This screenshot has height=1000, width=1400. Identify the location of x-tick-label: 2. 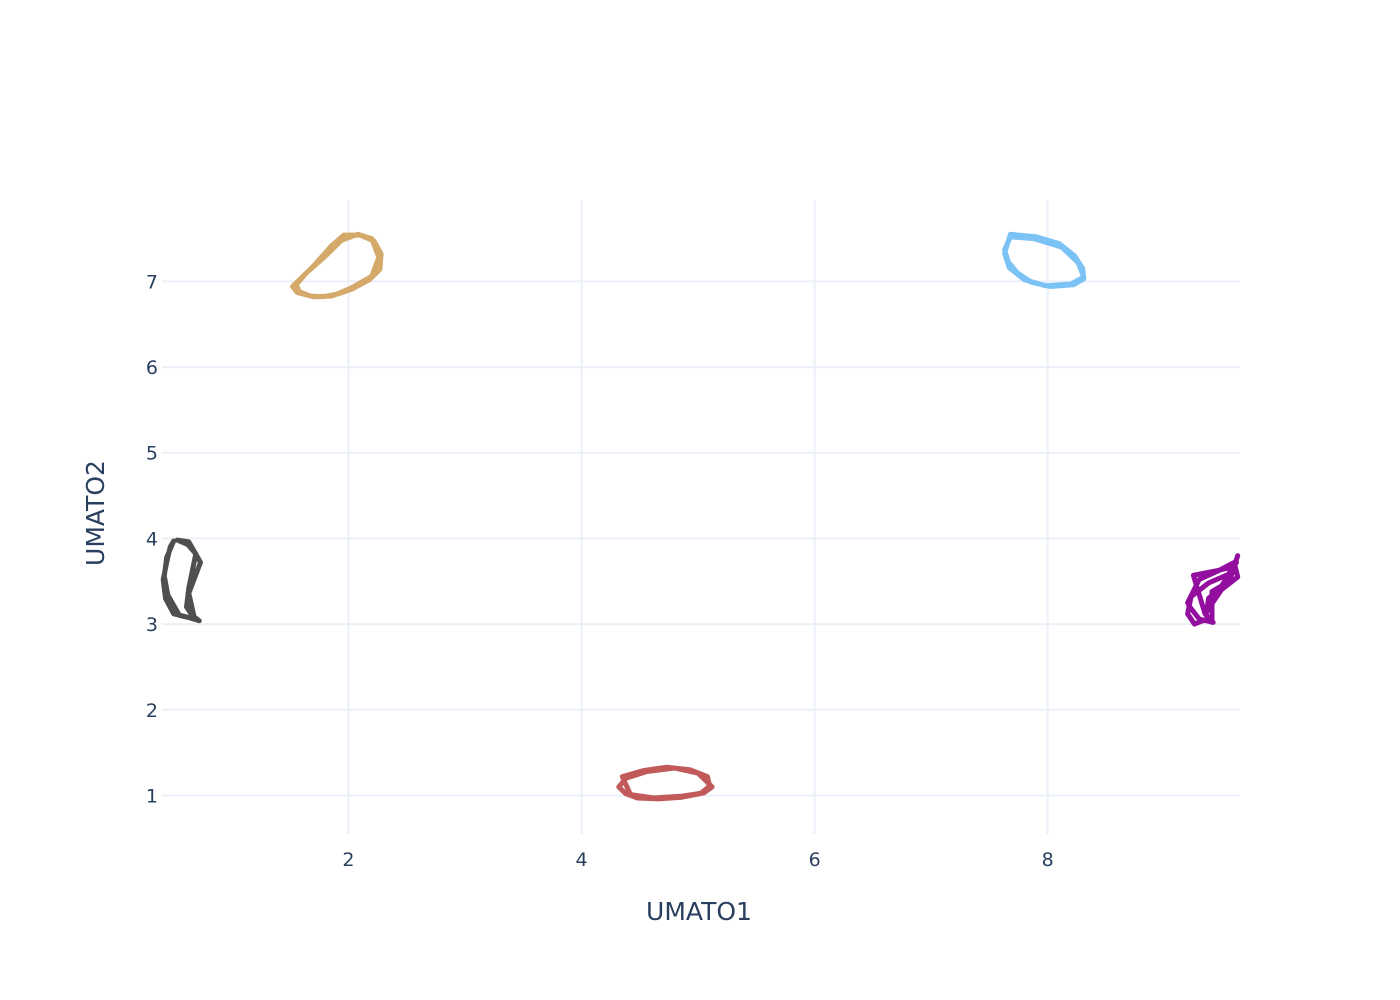
(348, 860).